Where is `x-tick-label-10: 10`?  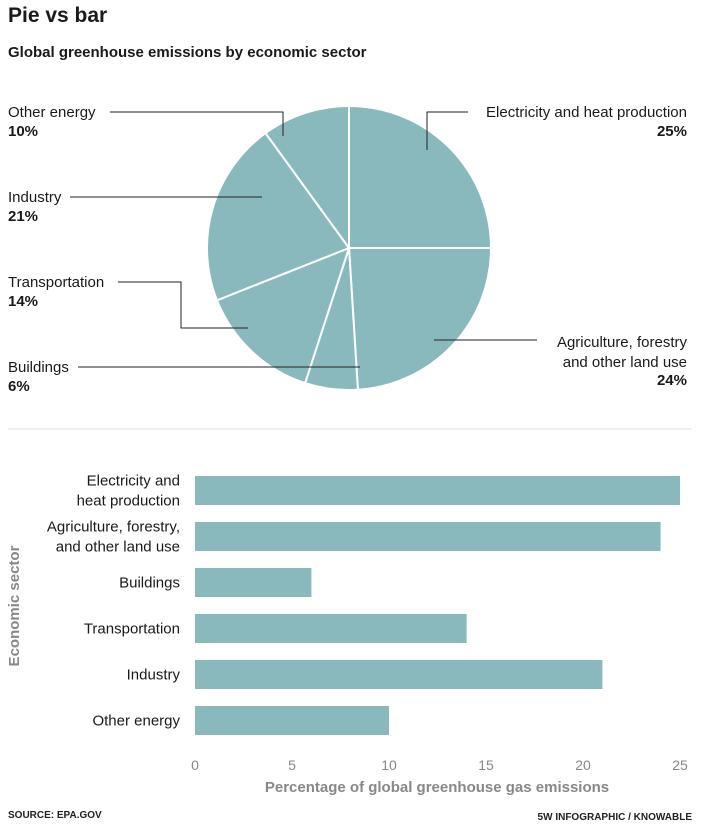 x-tick-label-10: 10 is located at coordinates (389, 765).